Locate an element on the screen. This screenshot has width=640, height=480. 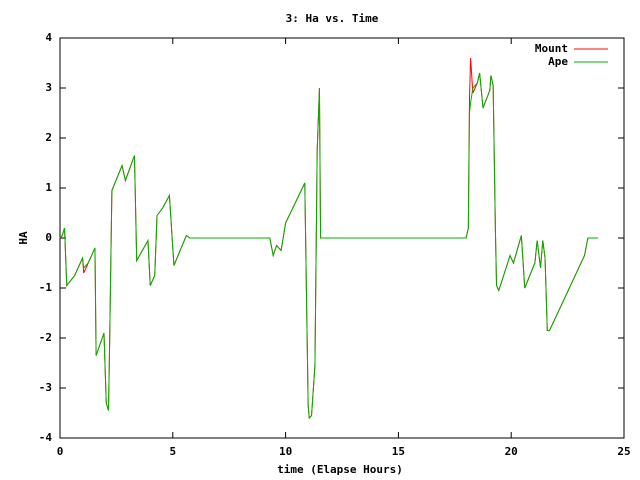
y-tick-label: -3 is located at coordinates (45, 387).